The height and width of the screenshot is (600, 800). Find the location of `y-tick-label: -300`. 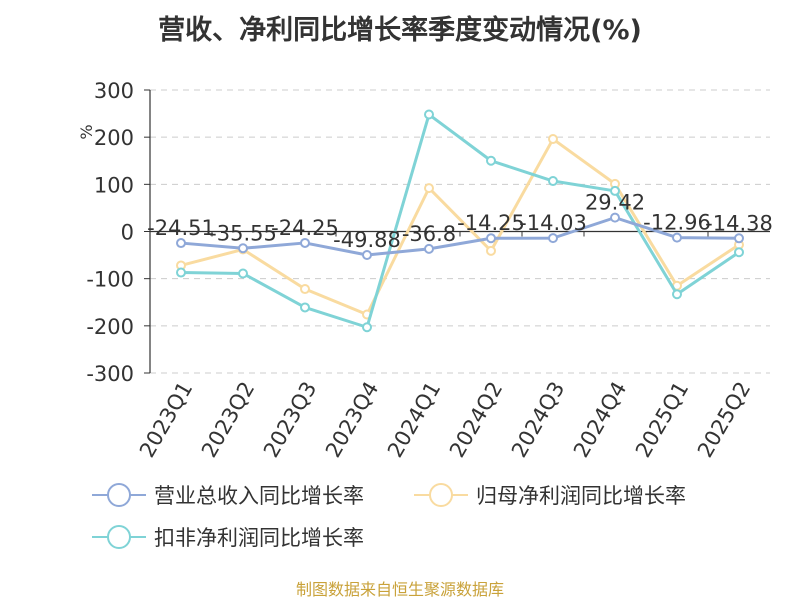

y-tick-label: -300 is located at coordinates (110, 374).